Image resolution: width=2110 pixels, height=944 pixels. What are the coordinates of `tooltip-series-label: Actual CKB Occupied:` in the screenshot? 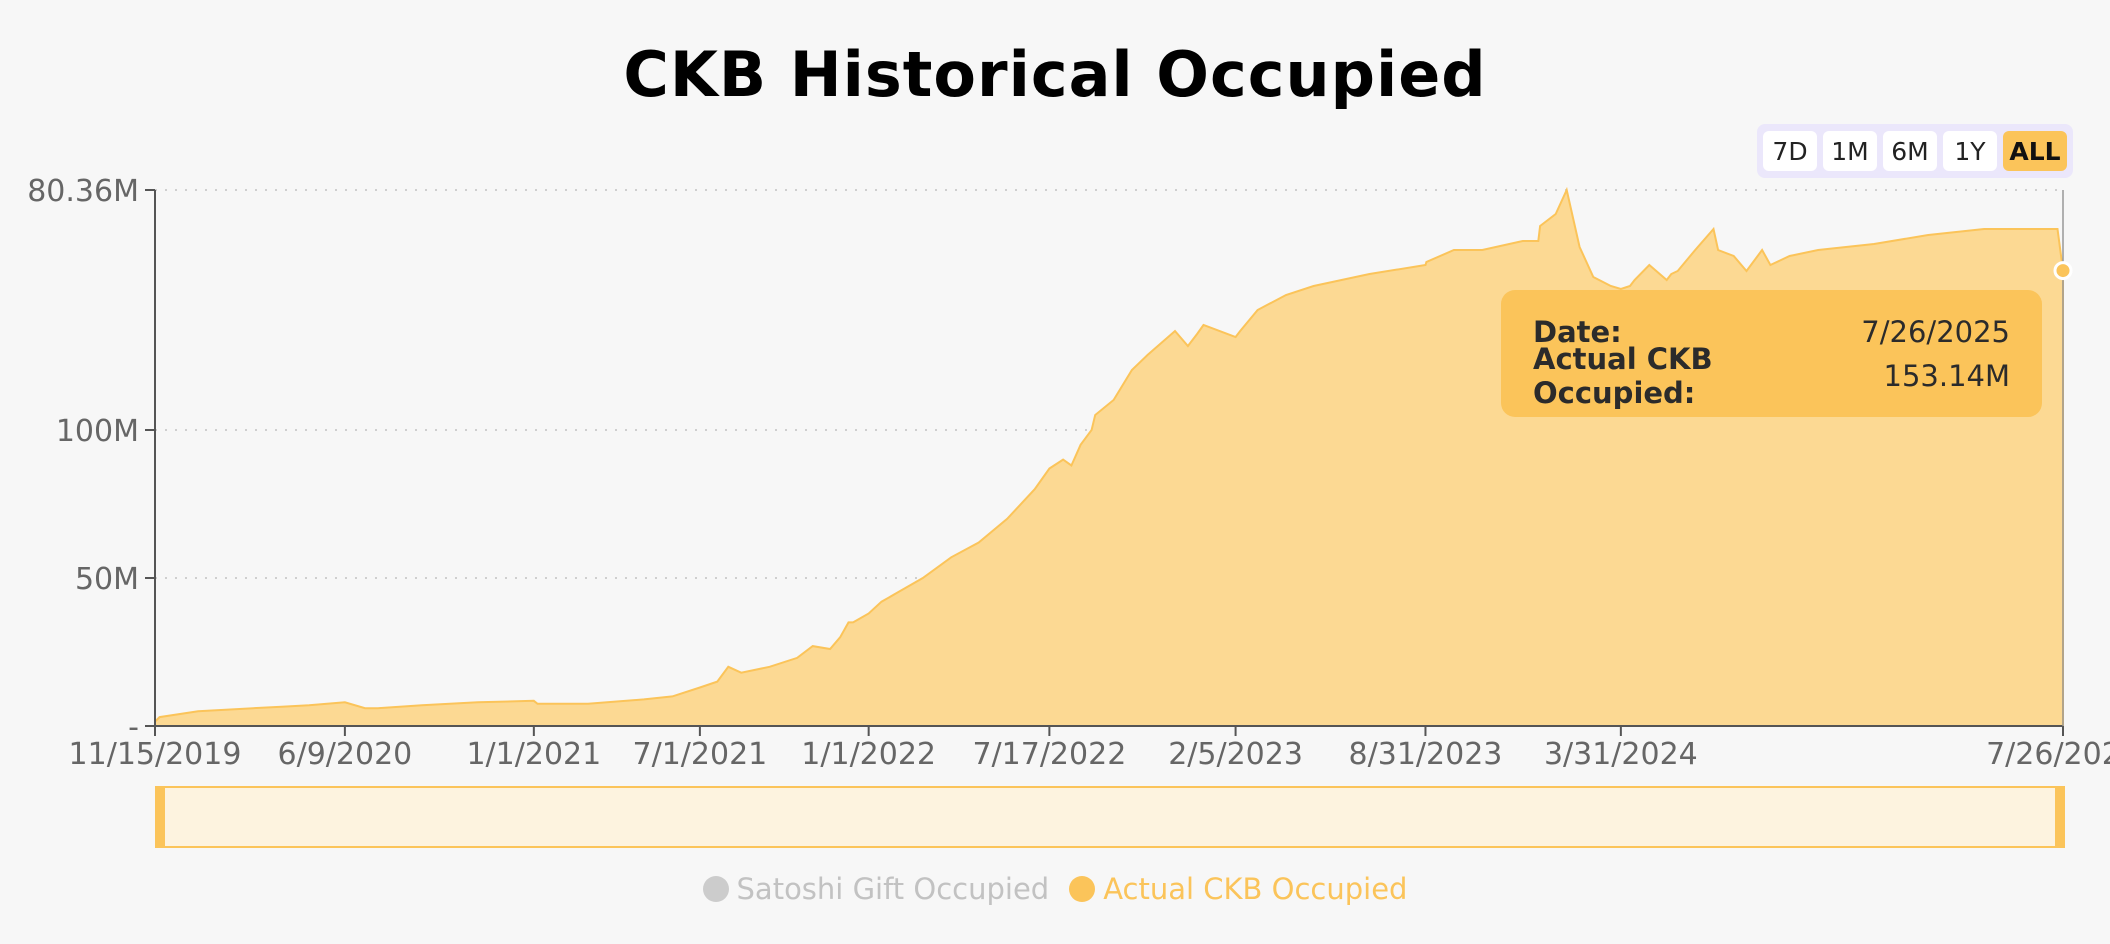 It's located at (1623, 376).